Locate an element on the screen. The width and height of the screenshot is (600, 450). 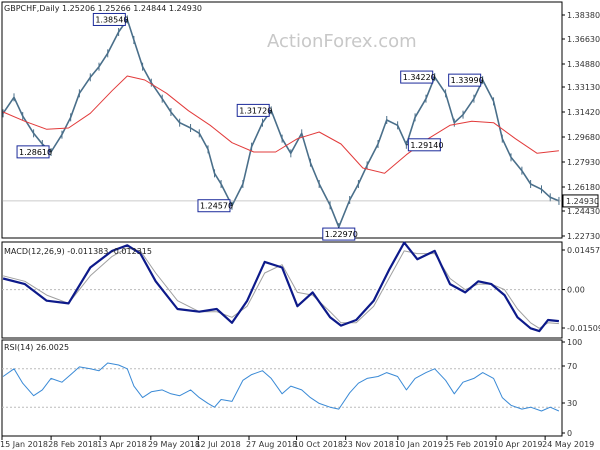
x-tick-label: 15 Jan 2018 is located at coordinates (24, 444).